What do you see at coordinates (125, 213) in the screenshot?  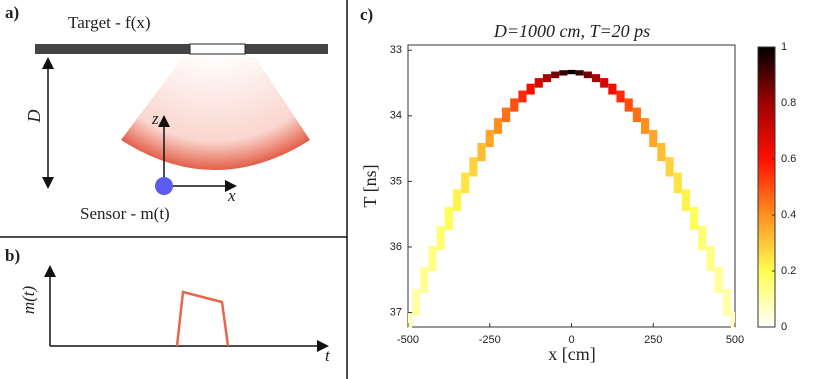 I see `sensor-label: Sensor - m(t)` at bounding box center [125, 213].